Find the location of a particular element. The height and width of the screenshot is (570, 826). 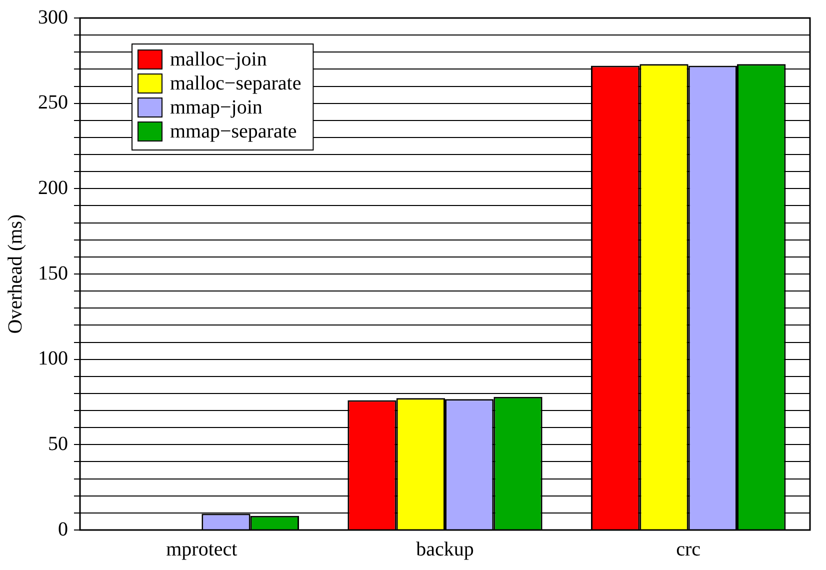

x-tick-label: mprotect is located at coordinates (202, 549).